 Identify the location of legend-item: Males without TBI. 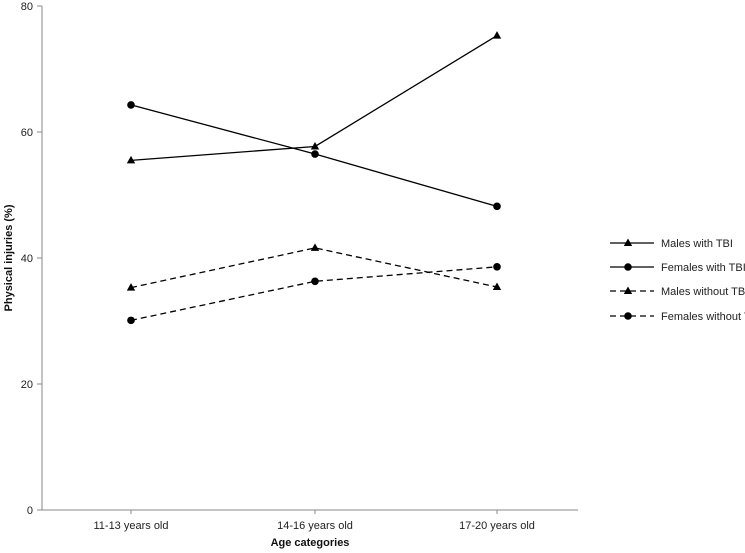
(677, 292).